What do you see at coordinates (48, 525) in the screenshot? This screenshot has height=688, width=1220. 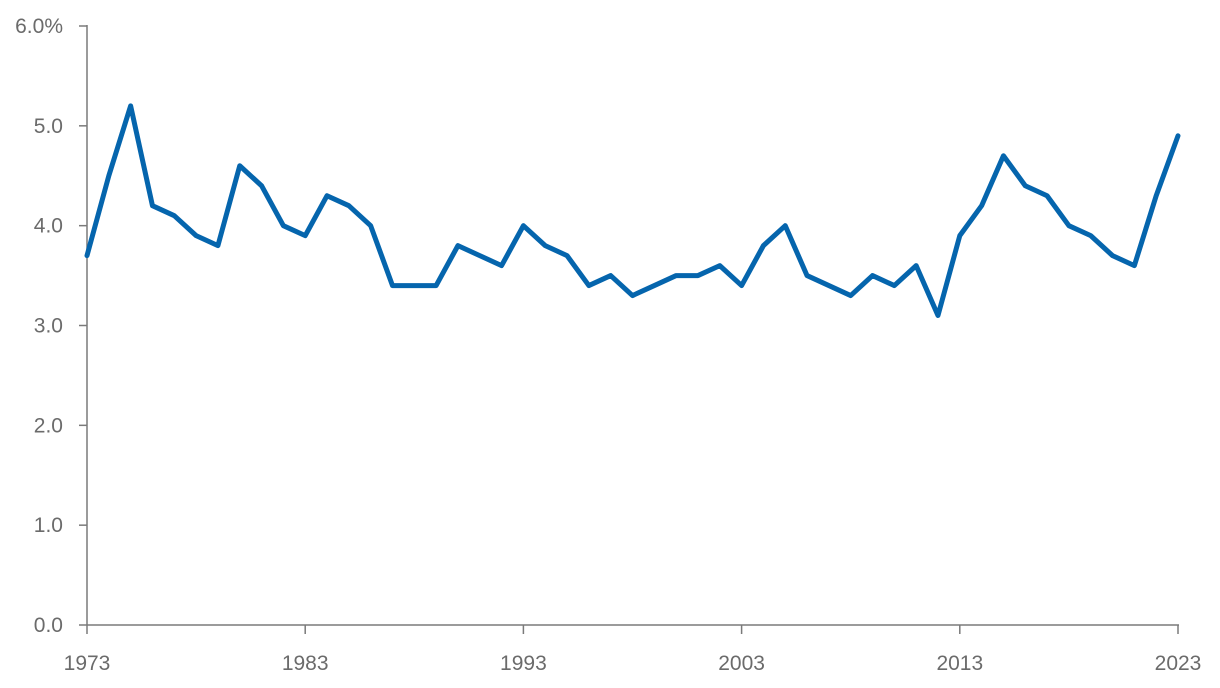 I see `y-tick-label: 1.0` at bounding box center [48, 525].